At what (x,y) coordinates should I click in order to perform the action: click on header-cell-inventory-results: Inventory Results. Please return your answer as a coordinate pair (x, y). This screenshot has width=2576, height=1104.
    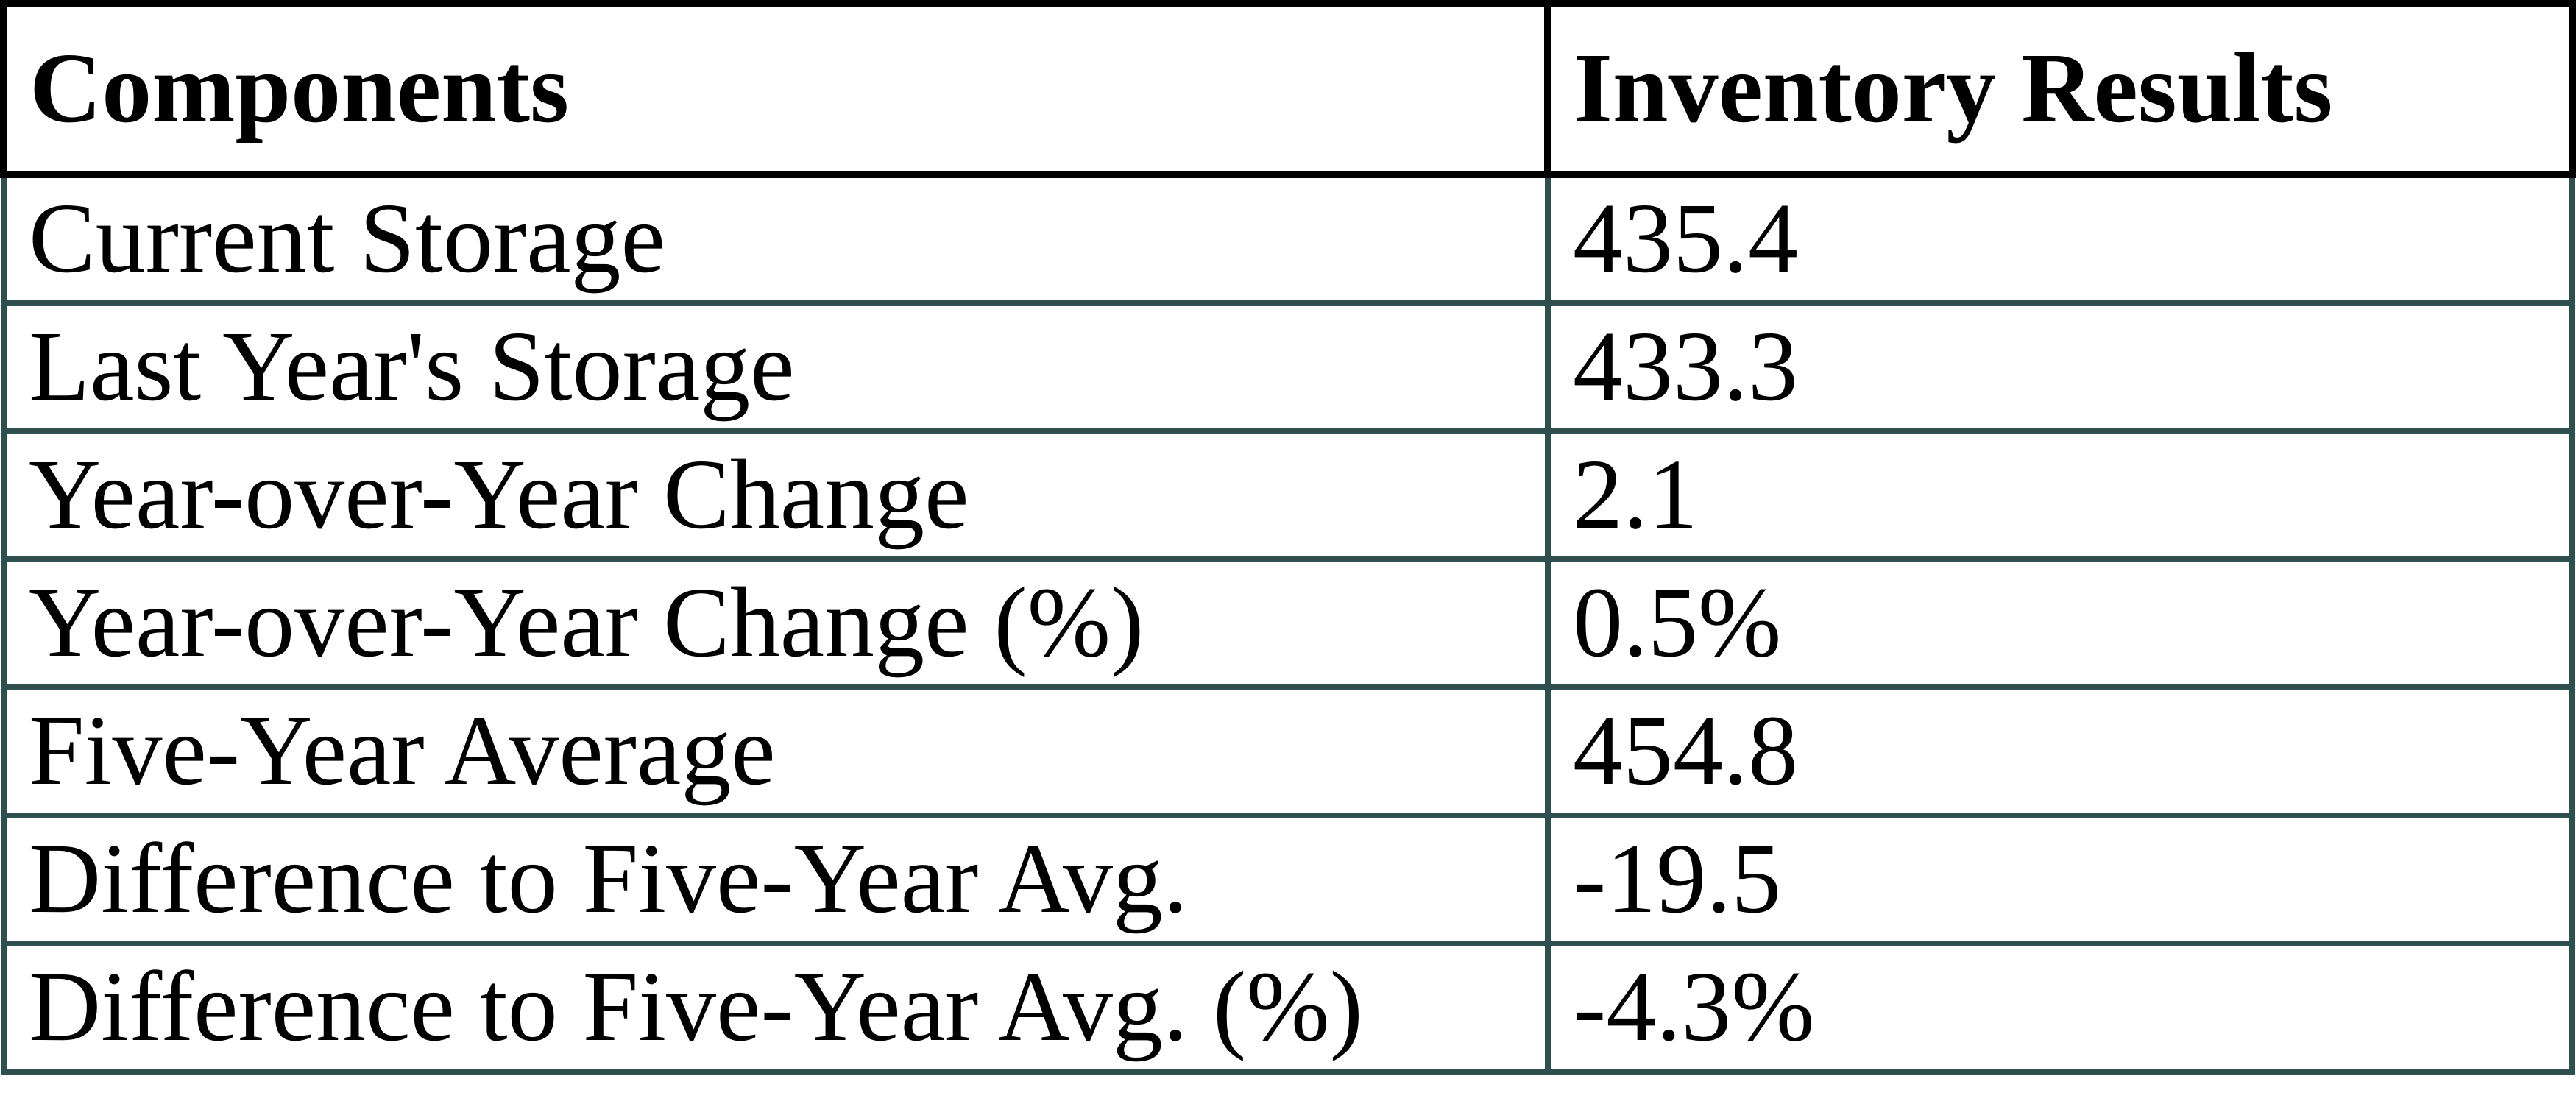
    Looking at the image, I should click on (2060, 89).